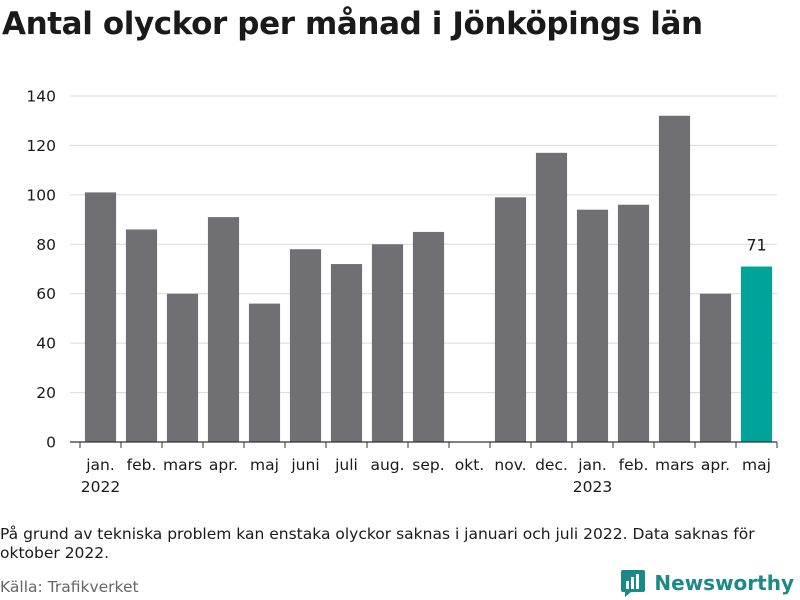 This screenshot has height=600, width=800. What do you see at coordinates (51, 443) in the screenshot?
I see `y-tick-label: 0` at bounding box center [51, 443].